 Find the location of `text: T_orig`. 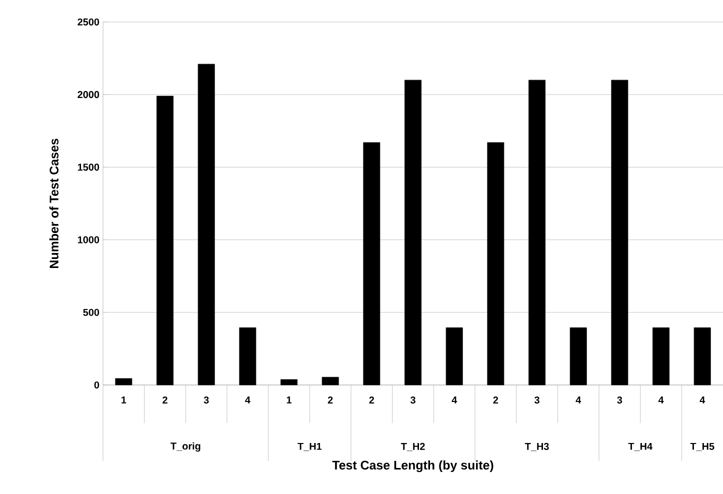

text: T_orig is located at coordinates (185, 447).